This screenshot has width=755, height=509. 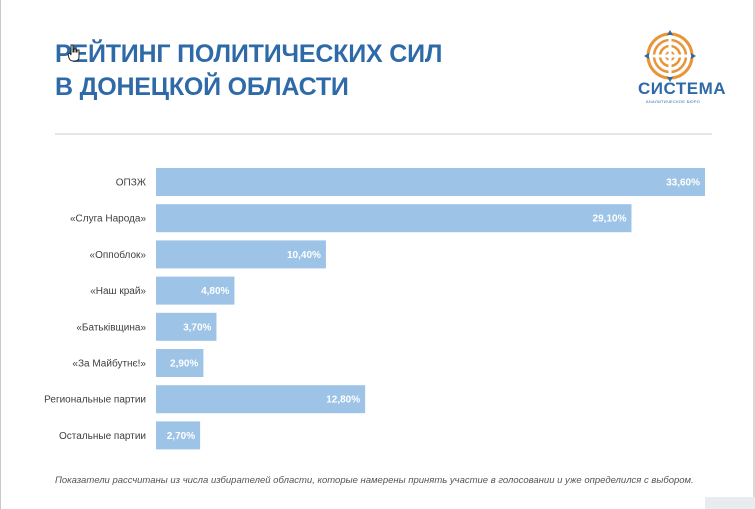 I want to click on category-label-6: Региональные партии, so click(x=95, y=400).